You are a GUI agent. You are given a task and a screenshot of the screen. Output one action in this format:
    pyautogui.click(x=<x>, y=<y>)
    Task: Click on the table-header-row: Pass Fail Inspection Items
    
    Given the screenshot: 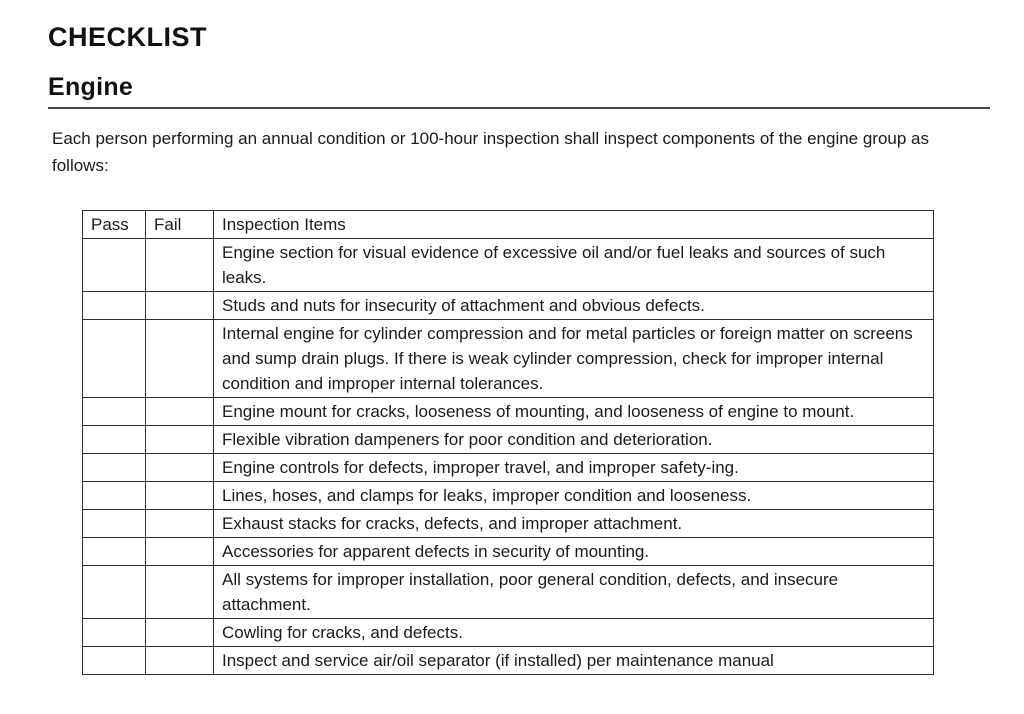 What is the action you would take?
    pyautogui.click(x=508, y=224)
    